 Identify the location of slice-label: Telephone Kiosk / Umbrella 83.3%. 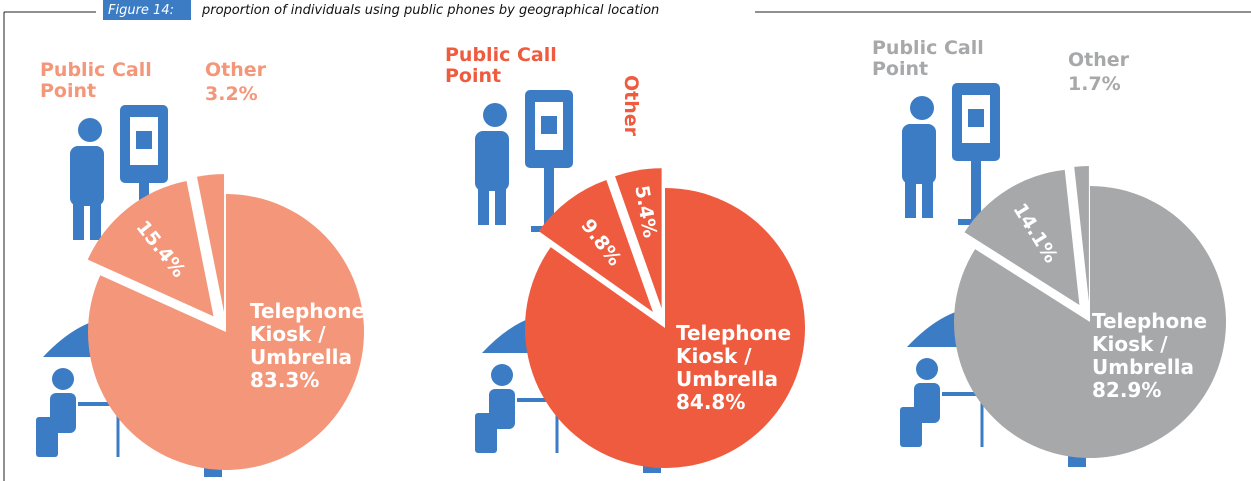
(310, 346).